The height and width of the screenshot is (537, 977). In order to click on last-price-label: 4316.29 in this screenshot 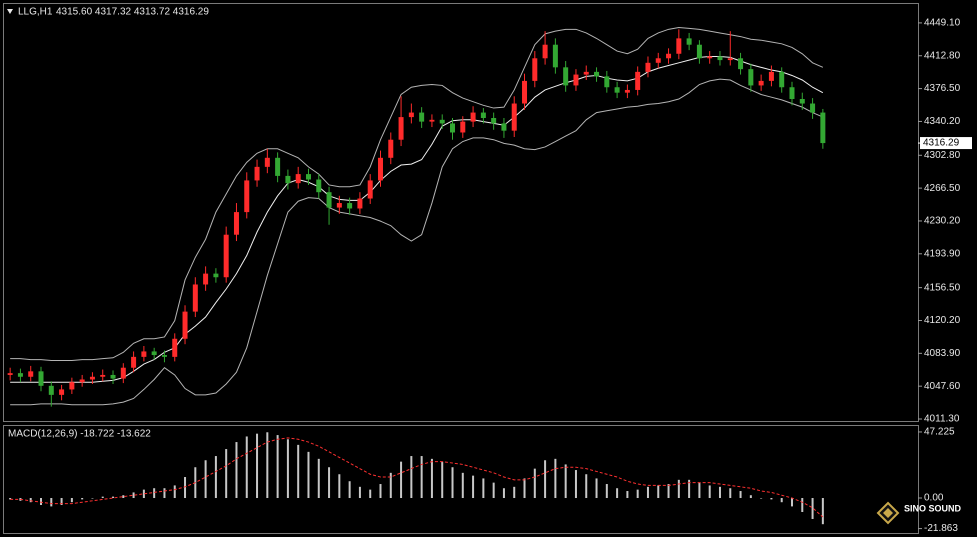, I will do `click(941, 143)`.